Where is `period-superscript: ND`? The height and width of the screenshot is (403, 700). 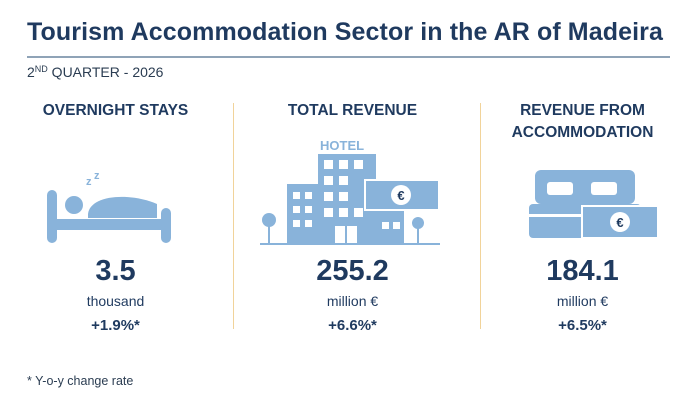 period-superscript: ND is located at coordinates (41, 69).